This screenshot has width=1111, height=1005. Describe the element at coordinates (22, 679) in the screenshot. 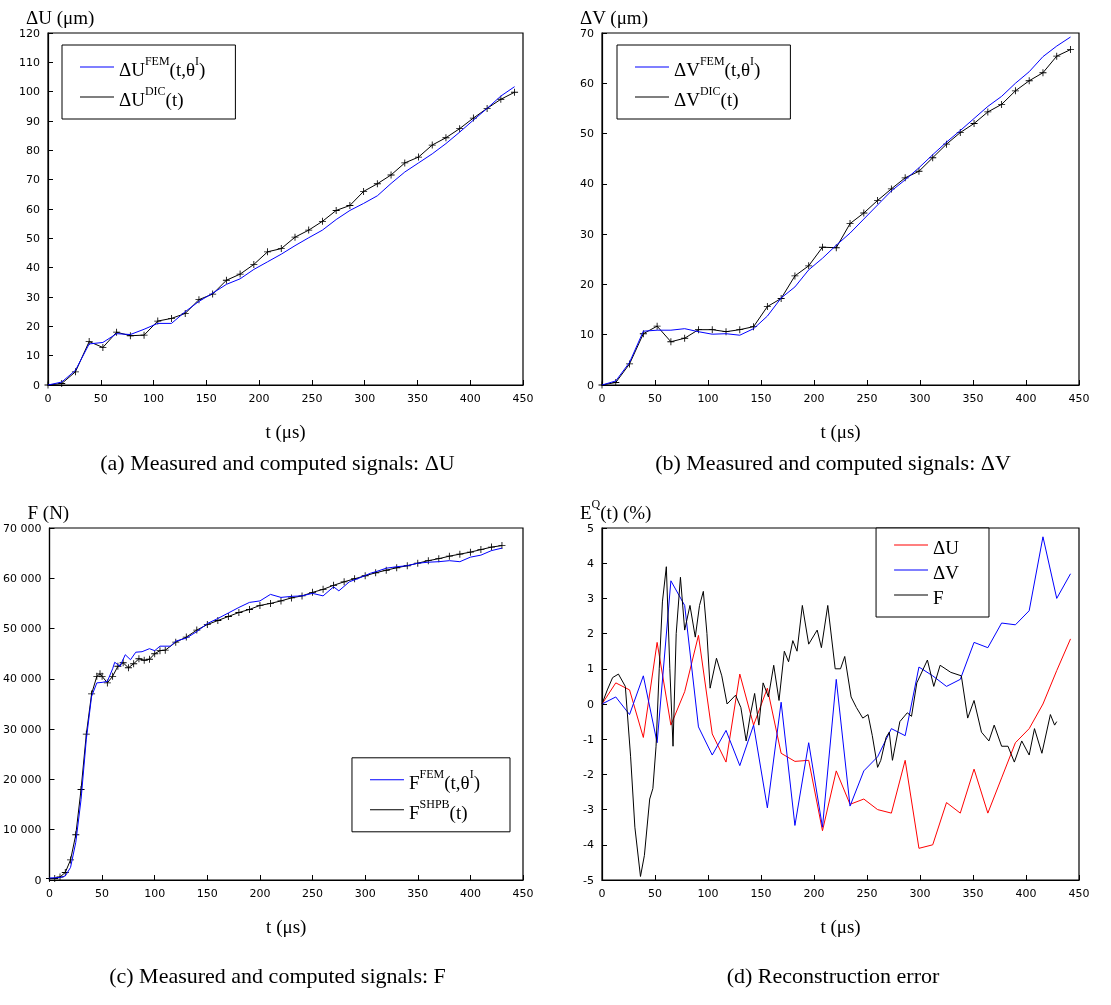

I see `y-tick-label: 40 000` at that location.